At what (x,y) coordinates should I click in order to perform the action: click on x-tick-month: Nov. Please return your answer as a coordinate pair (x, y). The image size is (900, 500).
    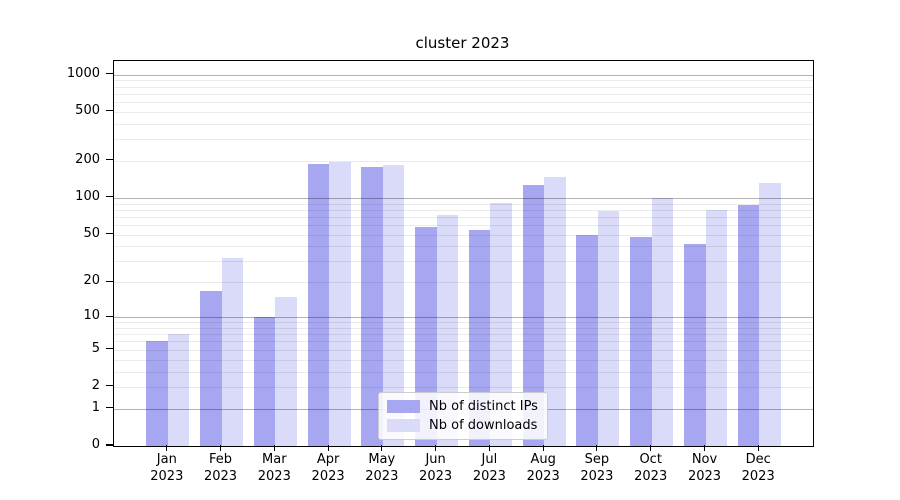
    Looking at the image, I should click on (704, 459).